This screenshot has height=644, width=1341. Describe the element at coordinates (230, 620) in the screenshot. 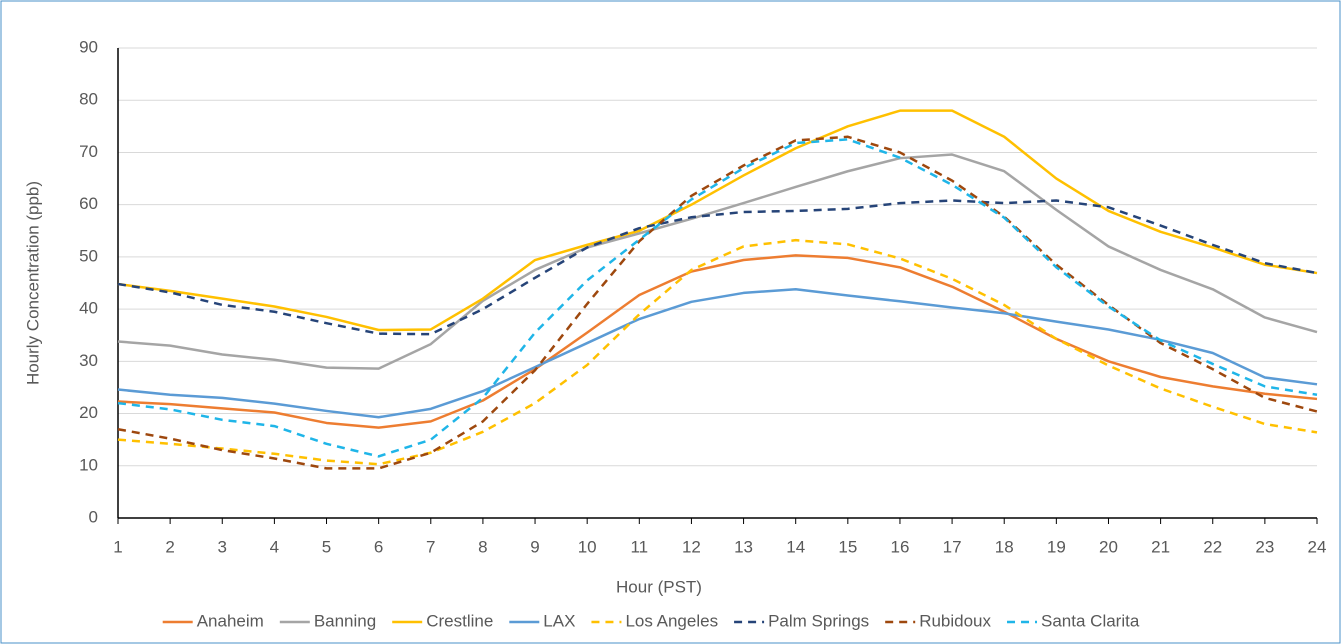

I see `legend-label: Anaheim` at that location.